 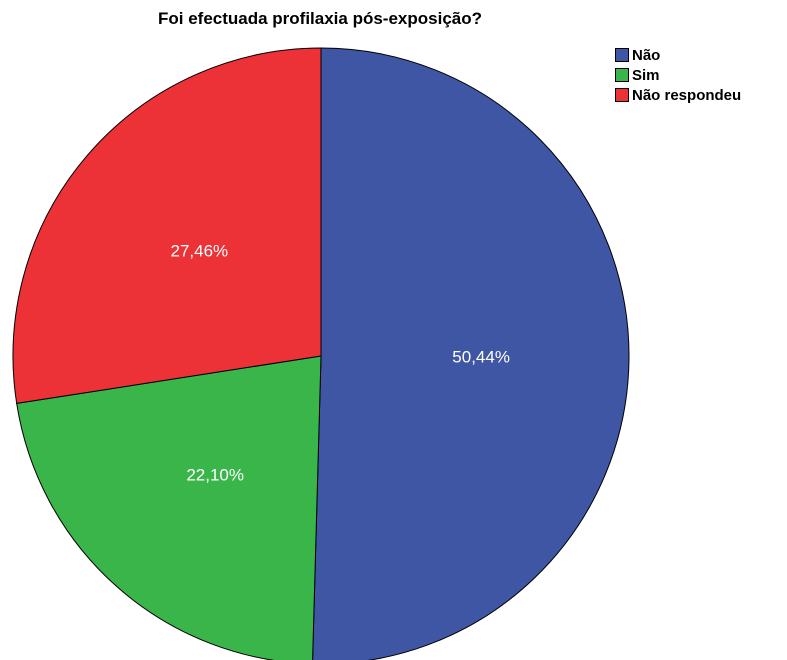 What do you see at coordinates (646, 55) in the screenshot?
I see `legend-label: Não` at bounding box center [646, 55].